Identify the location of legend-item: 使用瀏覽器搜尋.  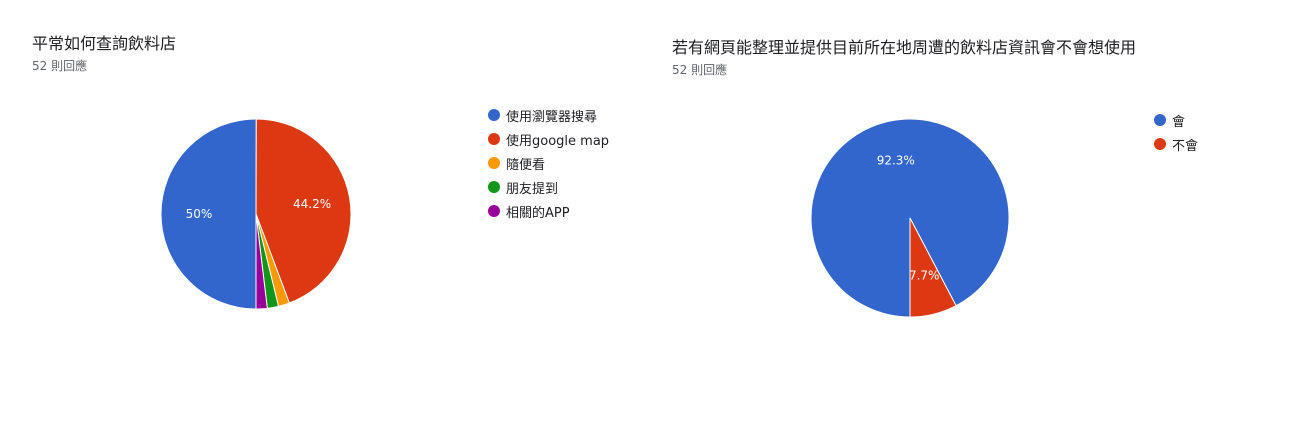
(548, 115).